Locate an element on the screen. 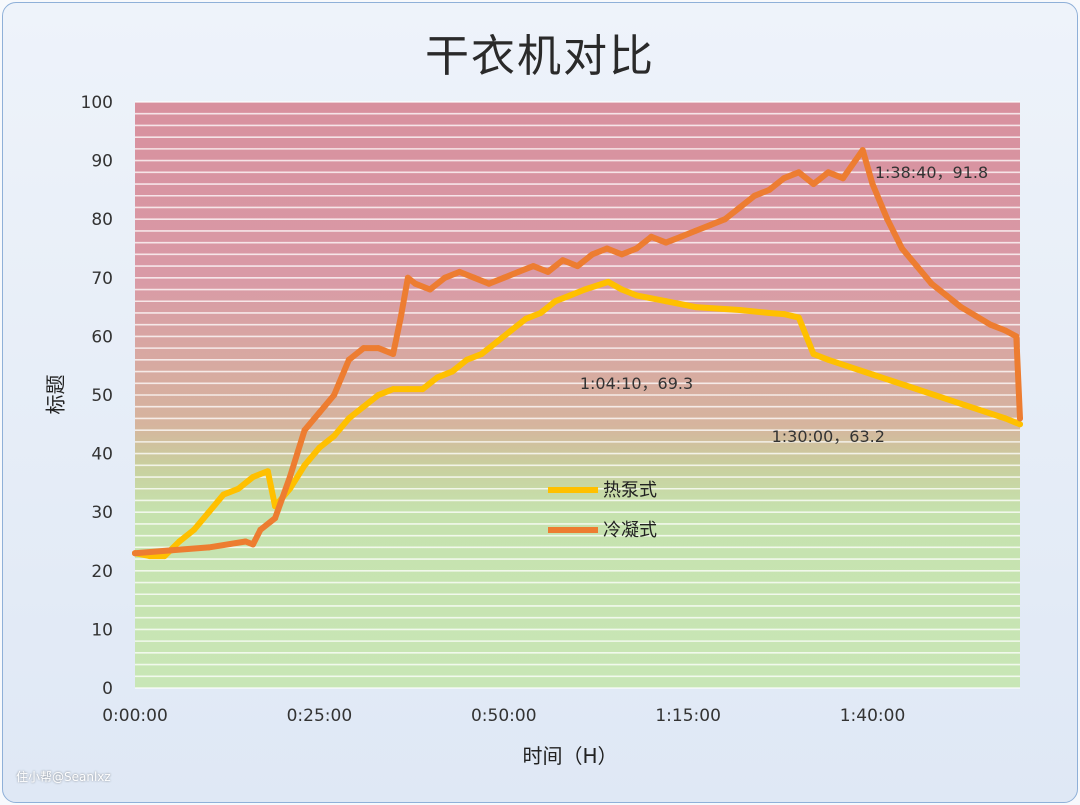 The height and width of the screenshot is (805, 1080). y-tick-label: 0 is located at coordinates (107, 689).